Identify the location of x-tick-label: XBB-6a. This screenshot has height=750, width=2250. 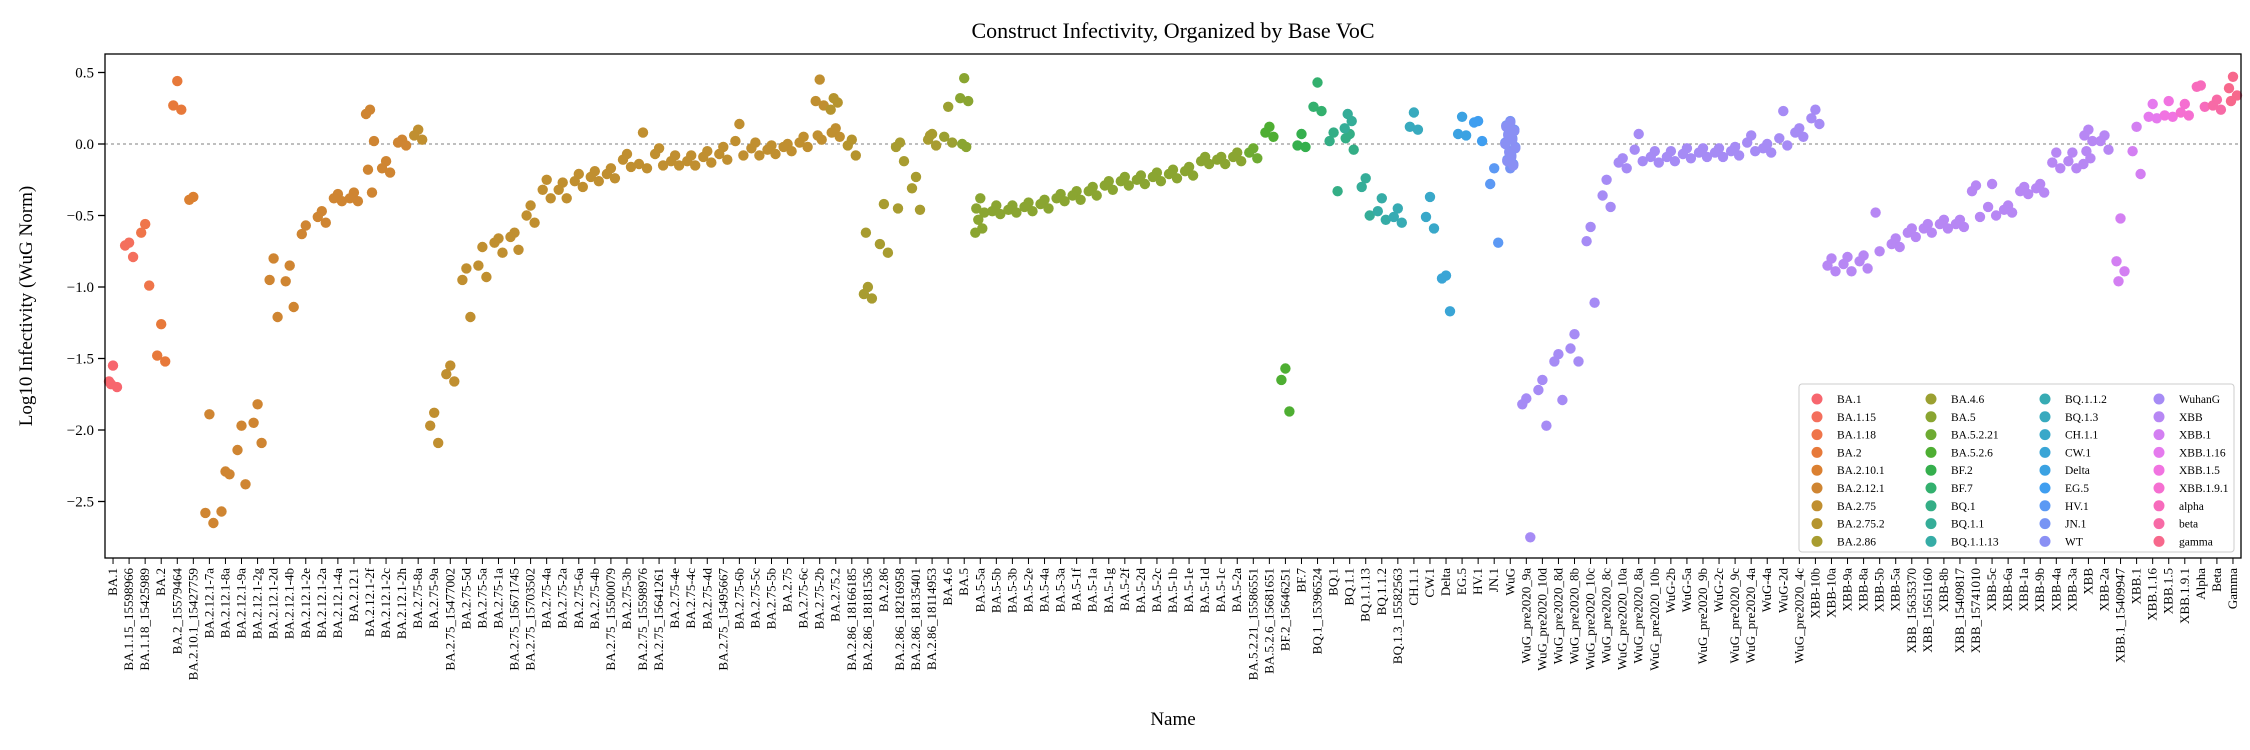
(2007, 590).